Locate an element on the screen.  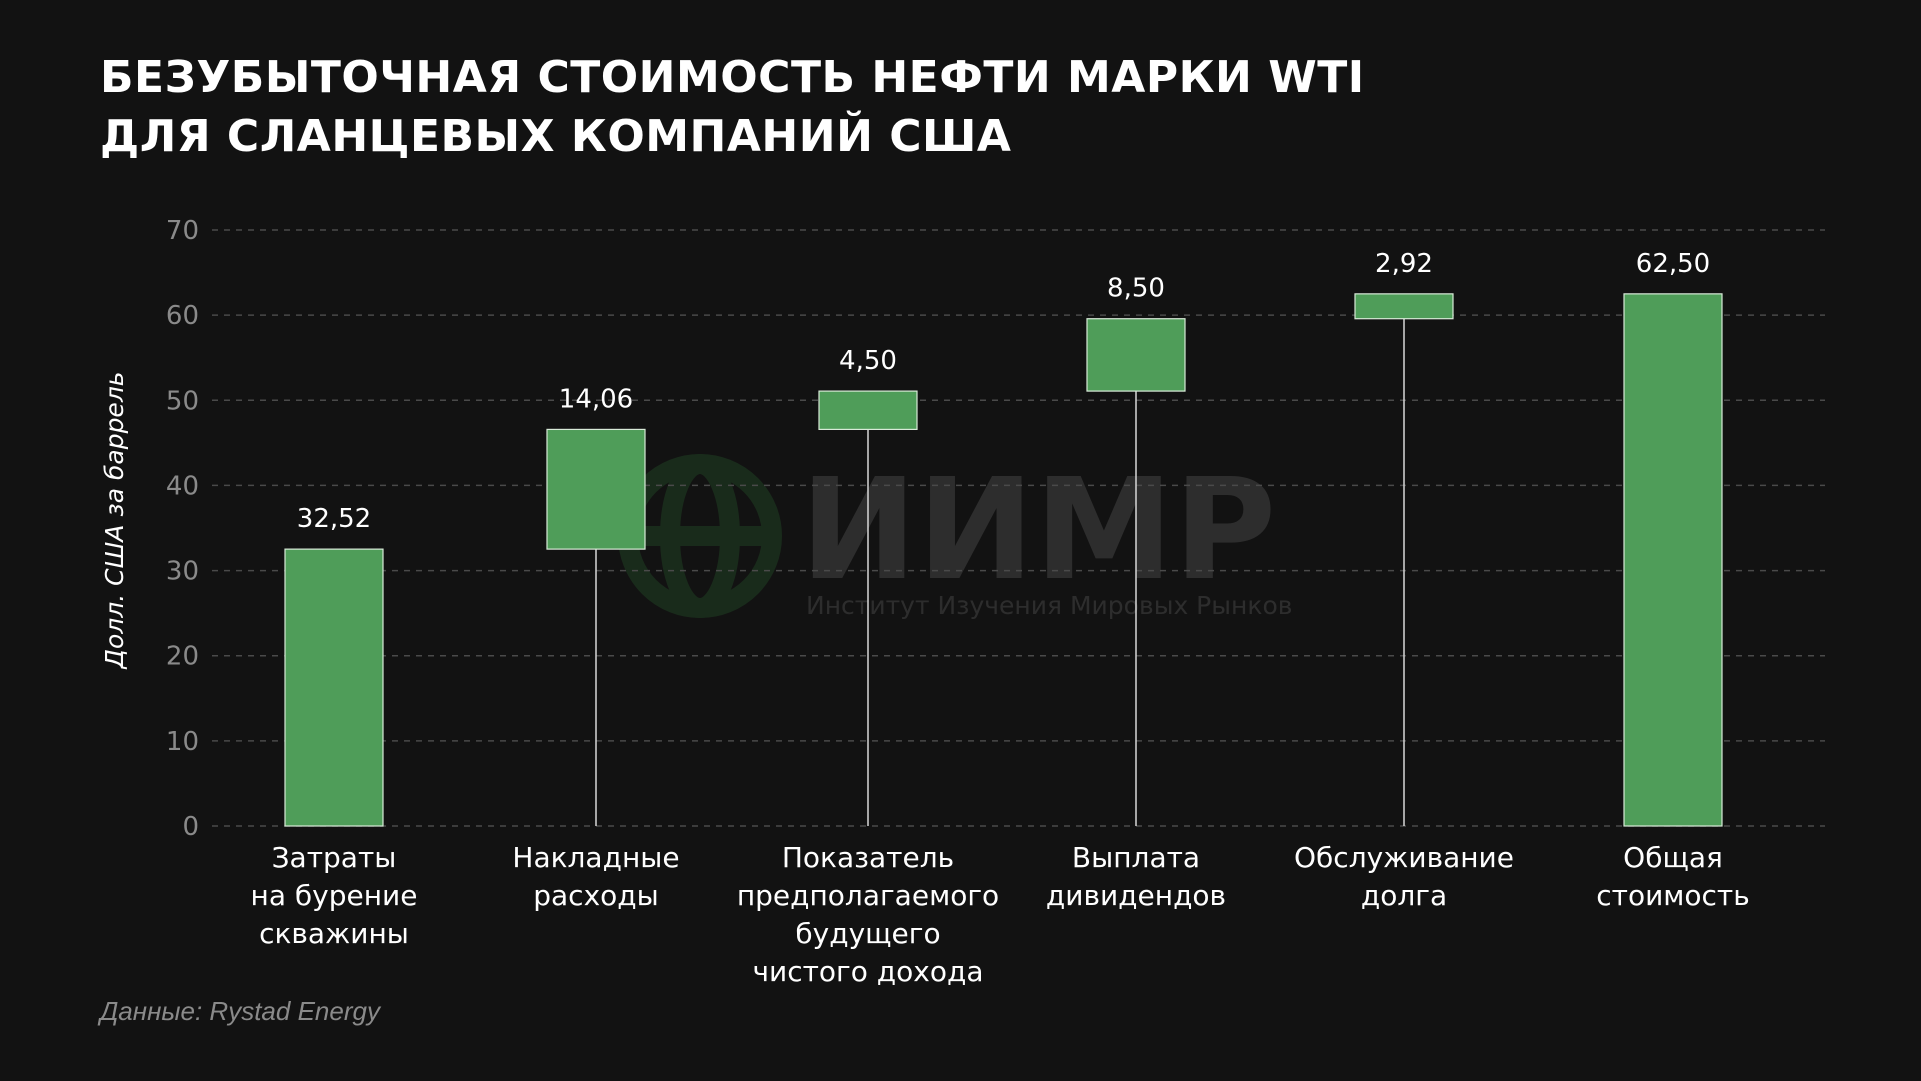
watermark-subtitle: Институт Изучения Мировых Рынков is located at coordinates (1049, 605).